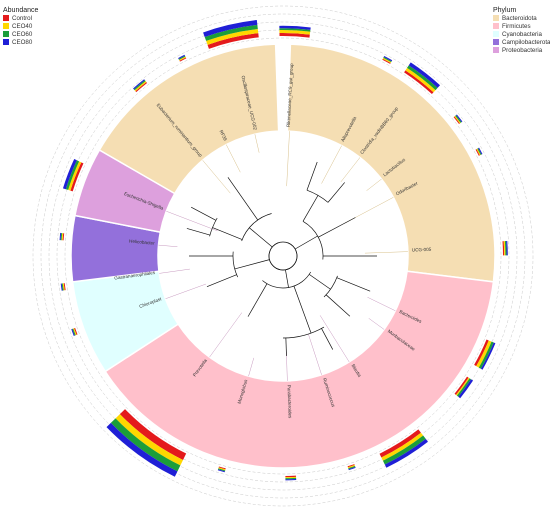 The height and width of the screenshot is (509, 550). What do you see at coordinates (142, 242) in the screenshot?
I see `leaf-label: Helicobacter` at bounding box center [142, 242].